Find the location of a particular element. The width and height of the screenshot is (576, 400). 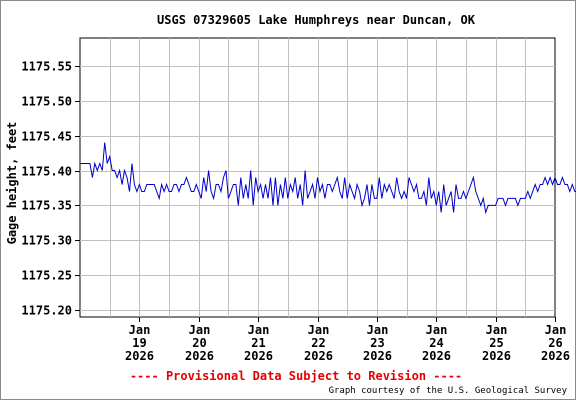

x-tick-label: 23 is located at coordinates (377, 343).